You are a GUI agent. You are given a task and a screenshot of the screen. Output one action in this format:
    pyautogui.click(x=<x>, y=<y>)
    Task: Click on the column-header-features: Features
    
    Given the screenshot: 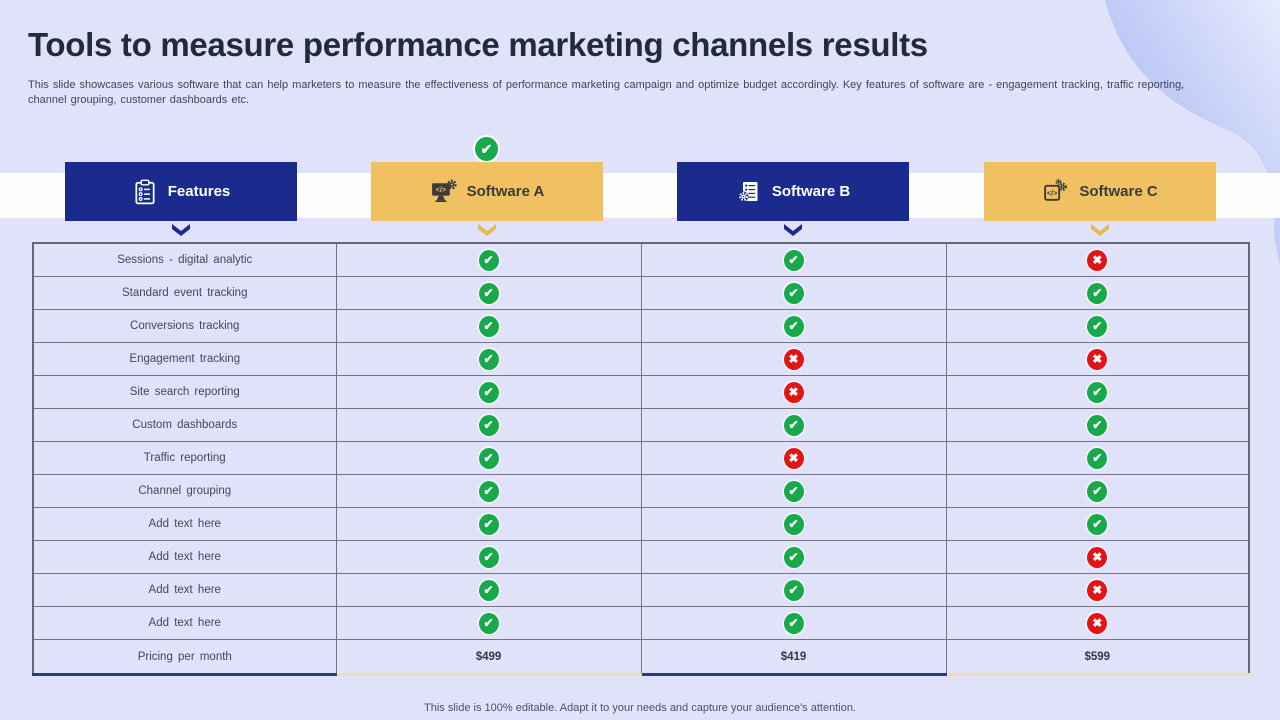 What is the action you would take?
    pyautogui.click(x=181, y=191)
    